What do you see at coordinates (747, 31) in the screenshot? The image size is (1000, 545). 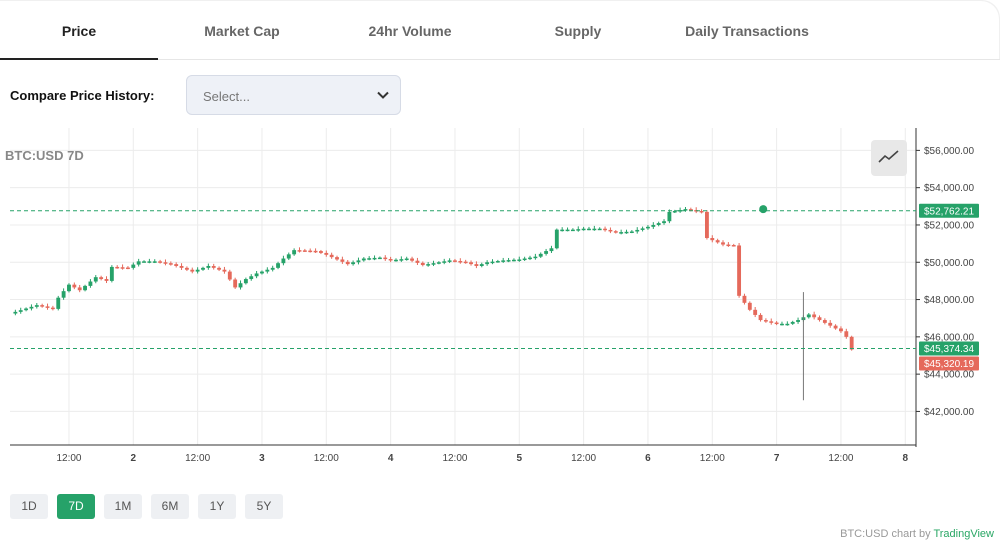 I see `tab-daily-transactions: Daily Transactions` at bounding box center [747, 31].